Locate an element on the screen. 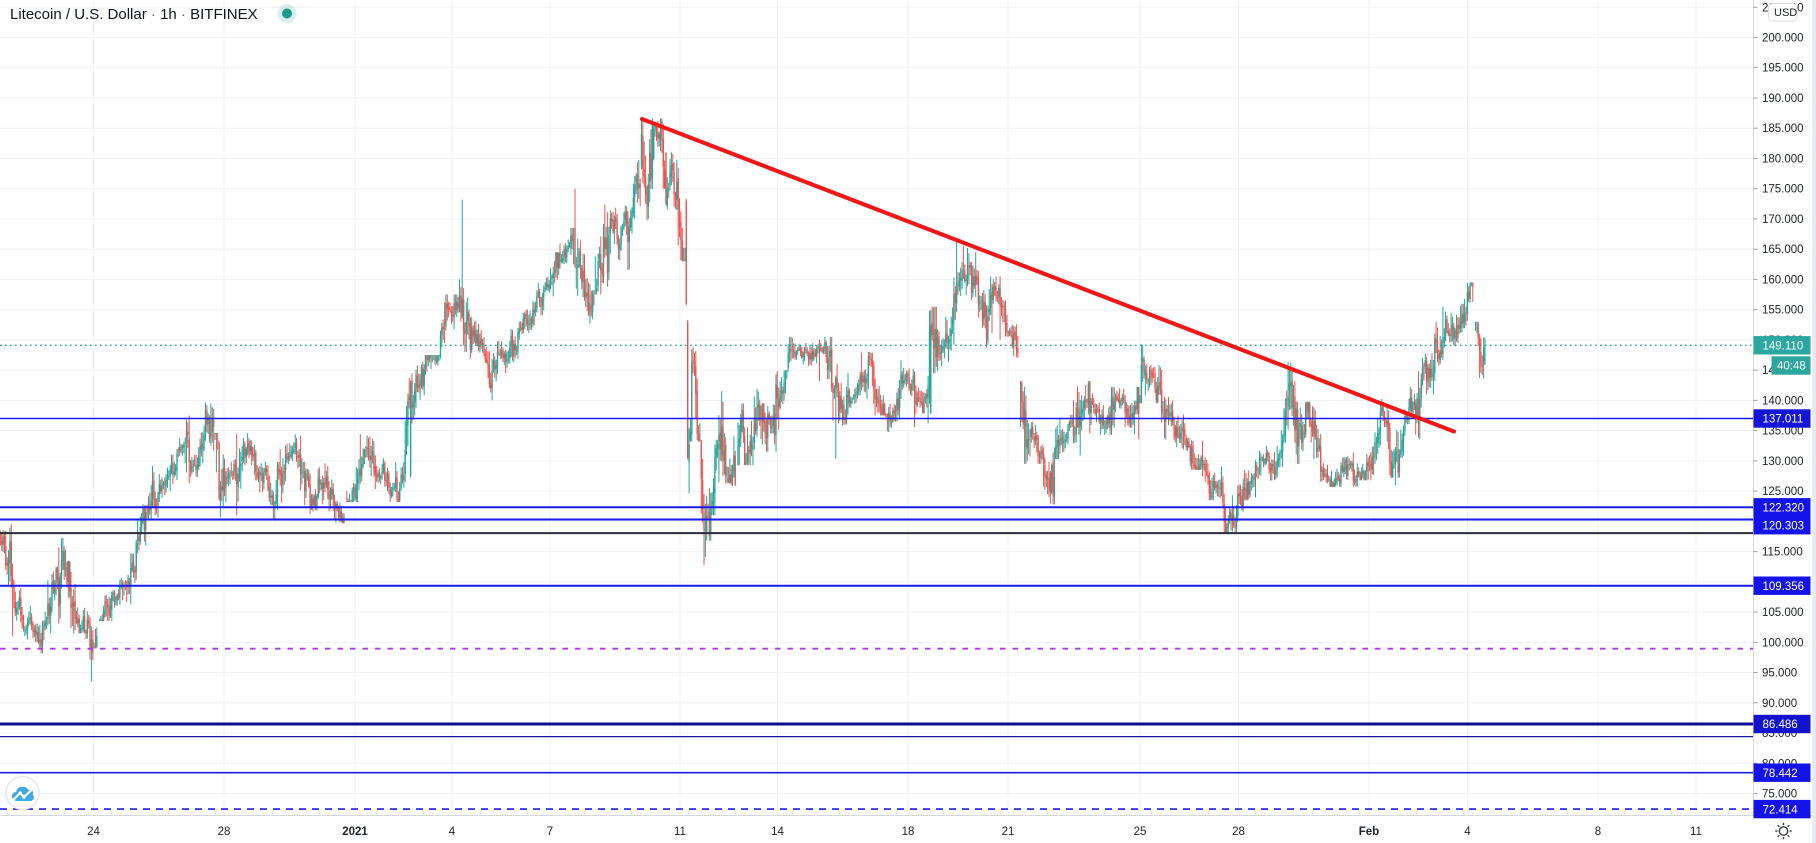 Image resolution: width=1816 pixels, height=843 pixels. svg-text: 21 is located at coordinates (1008, 832).